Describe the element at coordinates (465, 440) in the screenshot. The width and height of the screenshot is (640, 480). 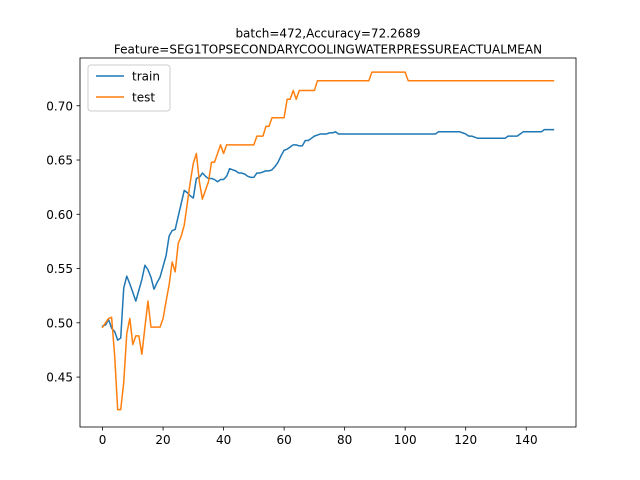
I see `x-tick-label: 120` at that location.